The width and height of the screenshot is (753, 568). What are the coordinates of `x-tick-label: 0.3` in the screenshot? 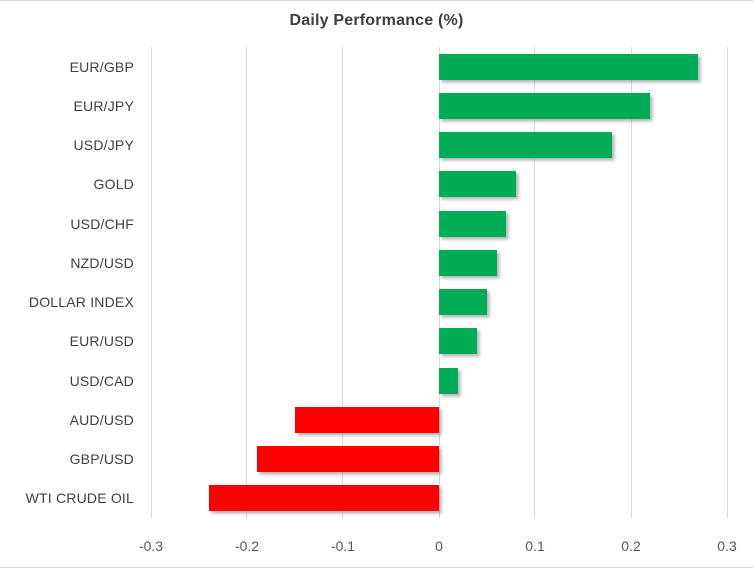 It's located at (727, 546).